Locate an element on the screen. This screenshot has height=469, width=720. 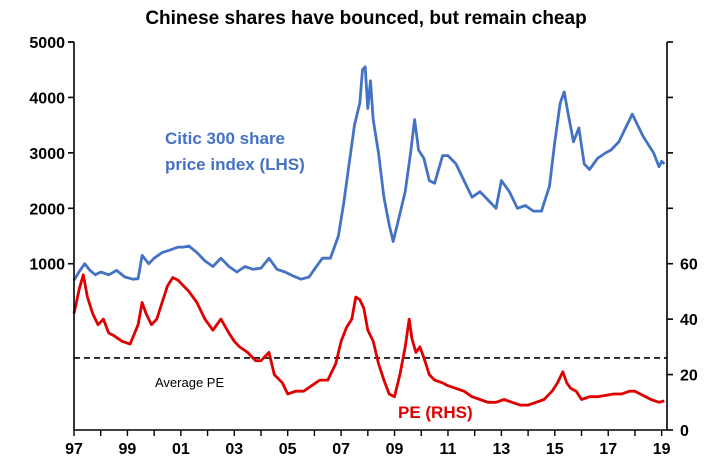
x-tick-label: 99 is located at coordinates (128, 449).